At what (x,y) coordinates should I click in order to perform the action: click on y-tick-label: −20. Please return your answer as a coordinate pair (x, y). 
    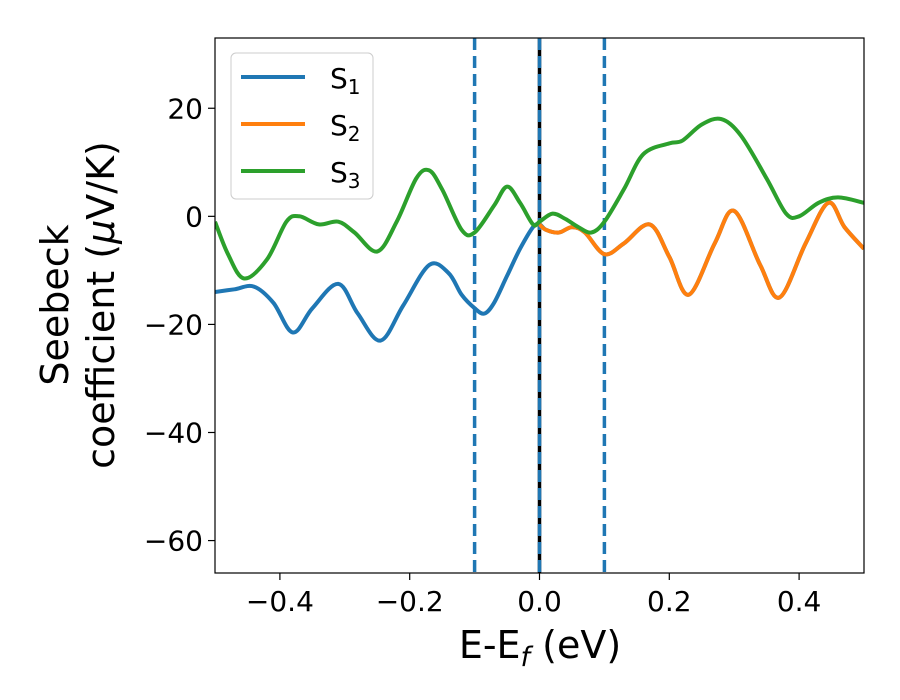
    Looking at the image, I should click on (173, 324).